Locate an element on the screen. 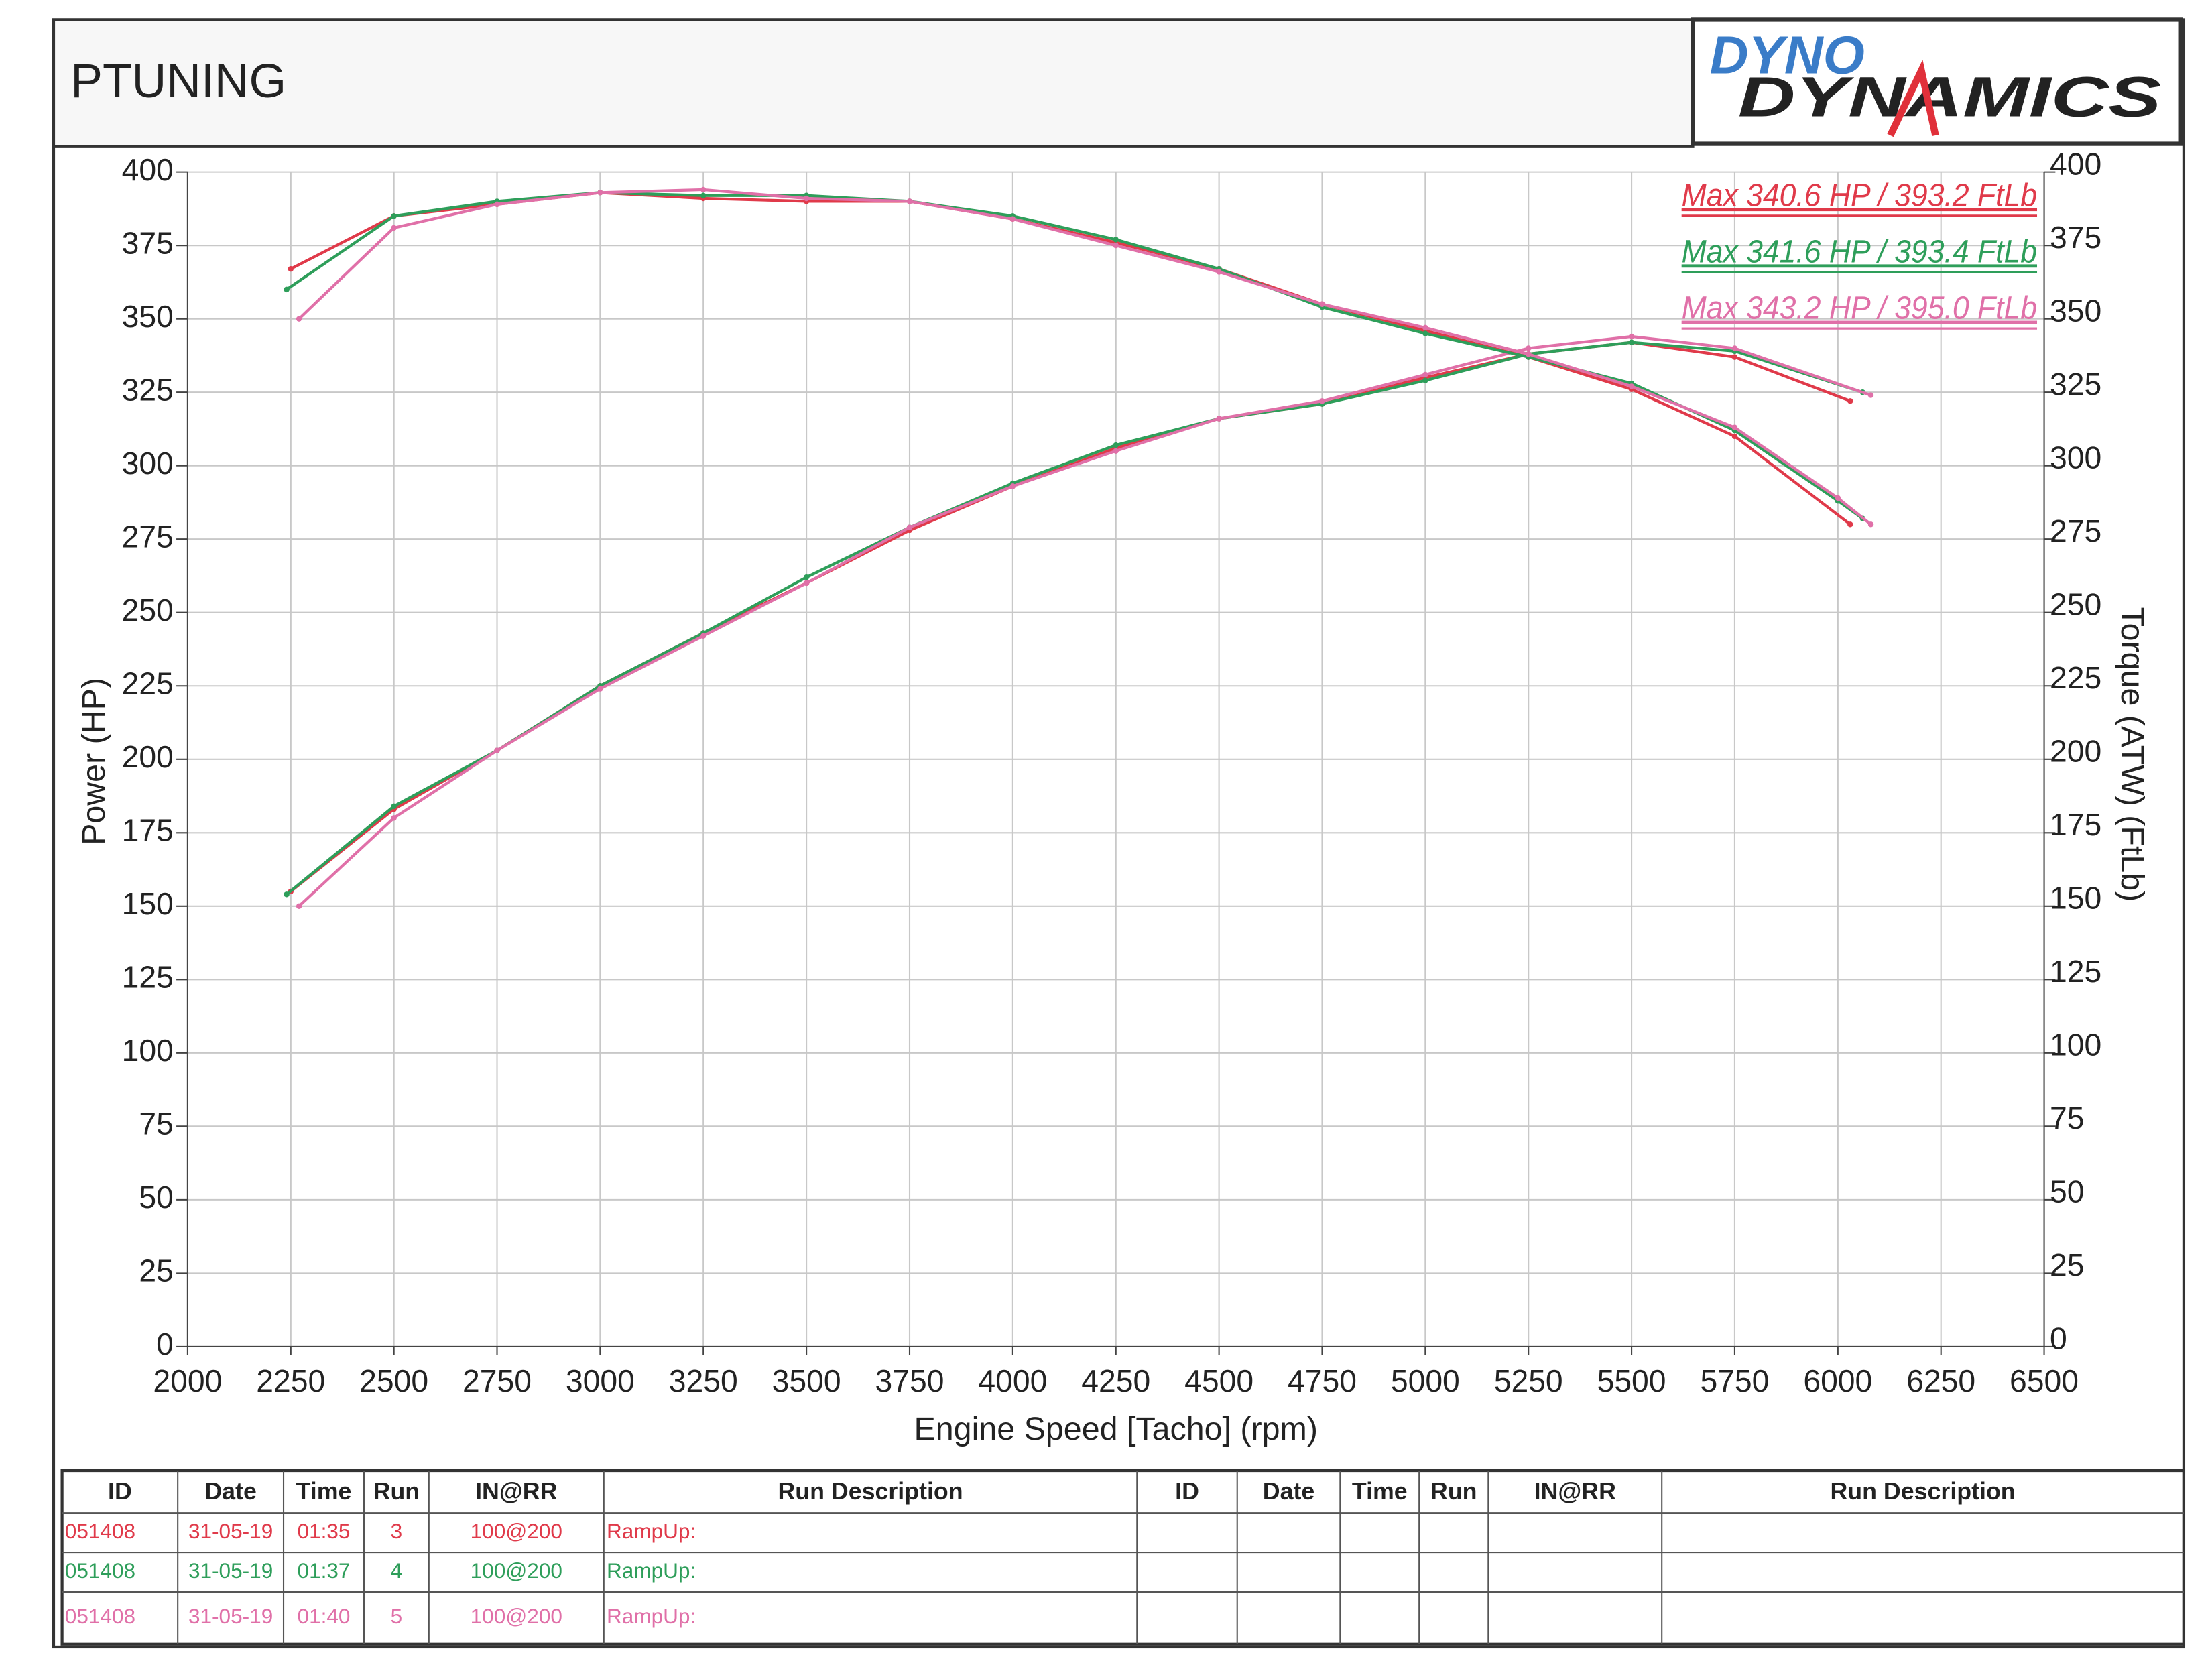 Image resolution: width=2212 pixels, height=1661 pixels. x-tick-label: 3750 is located at coordinates (909, 1380).